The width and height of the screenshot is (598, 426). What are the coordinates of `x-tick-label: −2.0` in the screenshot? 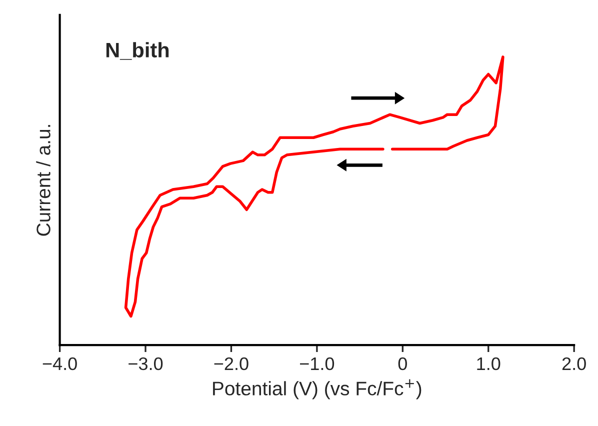 It's located at (231, 363).